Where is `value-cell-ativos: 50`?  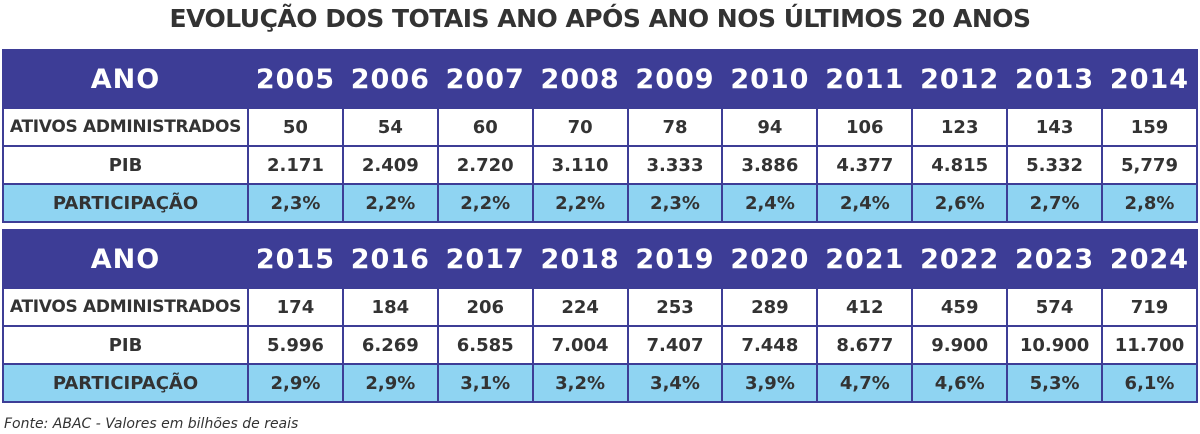 value-cell-ativos: 50 is located at coordinates (295, 127).